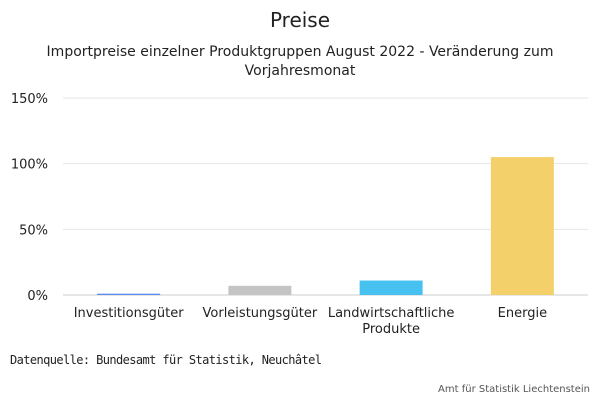 The image size is (600, 400). I want to click on y-tick-label: 50%, so click(33, 230).